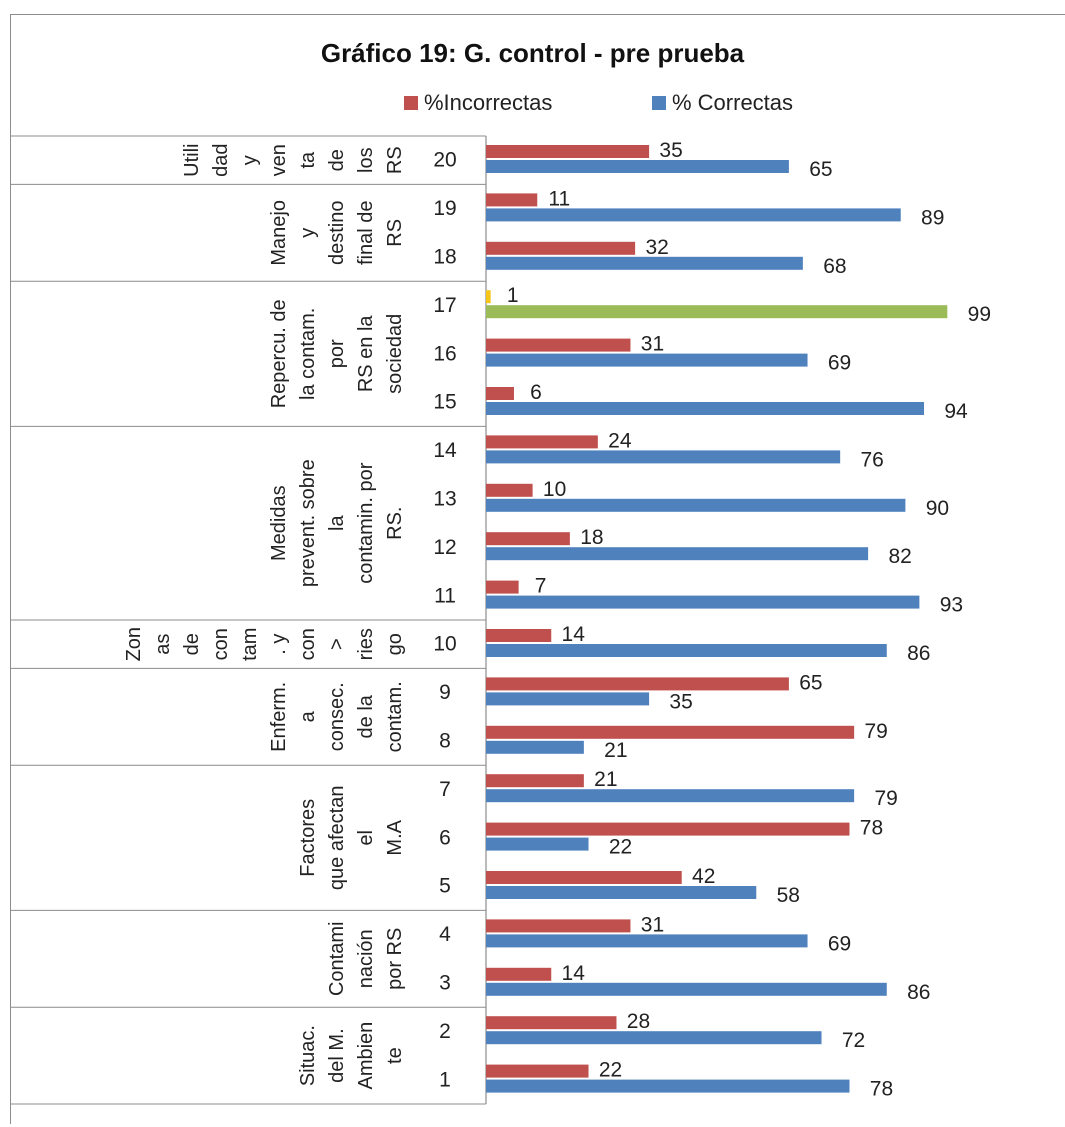 The width and height of the screenshot is (1065, 1127). What do you see at coordinates (366, 958) in the screenshot?
I see `group-label-line: nación` at bounding box center [366, 958].